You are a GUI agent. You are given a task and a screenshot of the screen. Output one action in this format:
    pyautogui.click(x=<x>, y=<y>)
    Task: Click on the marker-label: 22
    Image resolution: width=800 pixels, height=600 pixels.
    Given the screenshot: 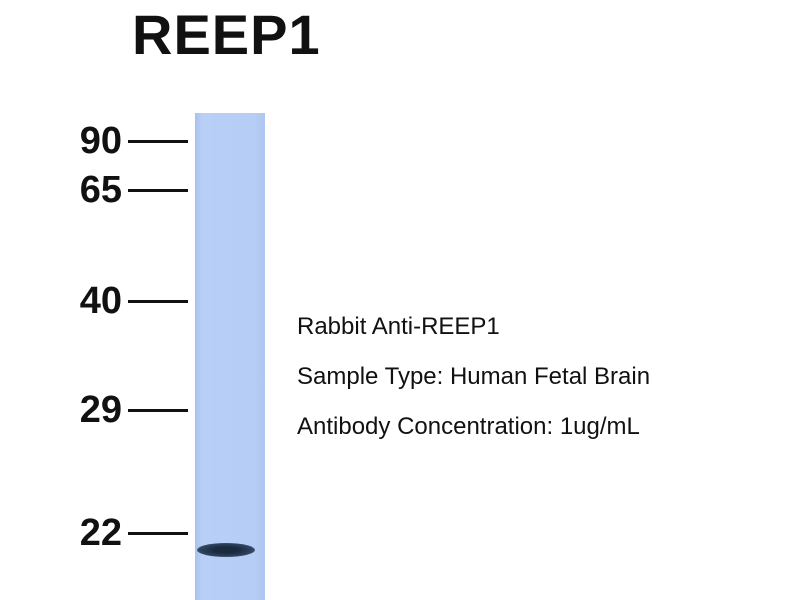 What is the action you would take?
    pyautogui.click(x=100, y=533)
    